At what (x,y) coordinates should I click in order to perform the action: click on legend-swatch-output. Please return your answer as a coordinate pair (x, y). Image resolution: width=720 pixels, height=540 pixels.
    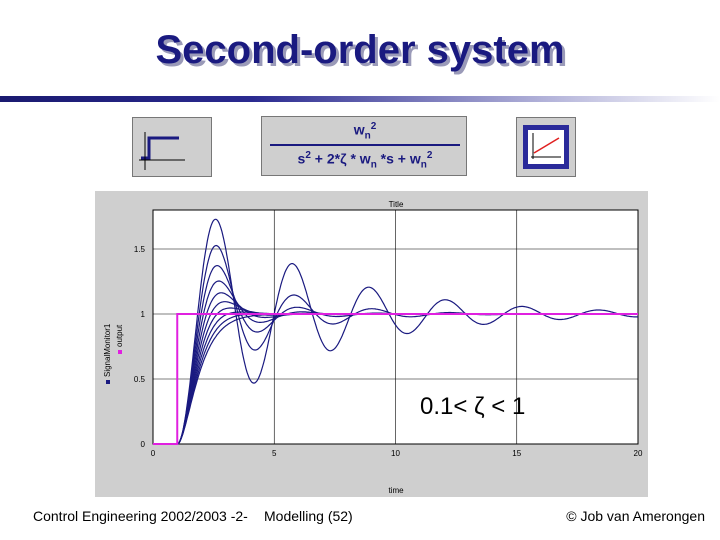
    Looking at the image, I should click on (120, 352).